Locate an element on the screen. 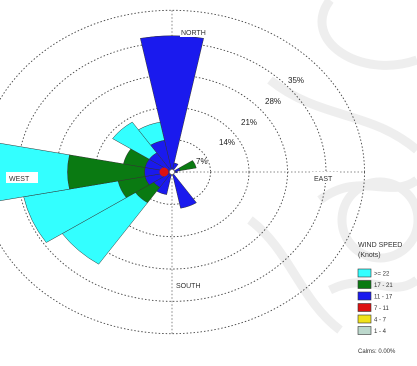 Image resolution: width=417 pixels, height=366 pixels. ring-labels: 7% 14% 21% 28% 35% is located at coordinates (250, 121).